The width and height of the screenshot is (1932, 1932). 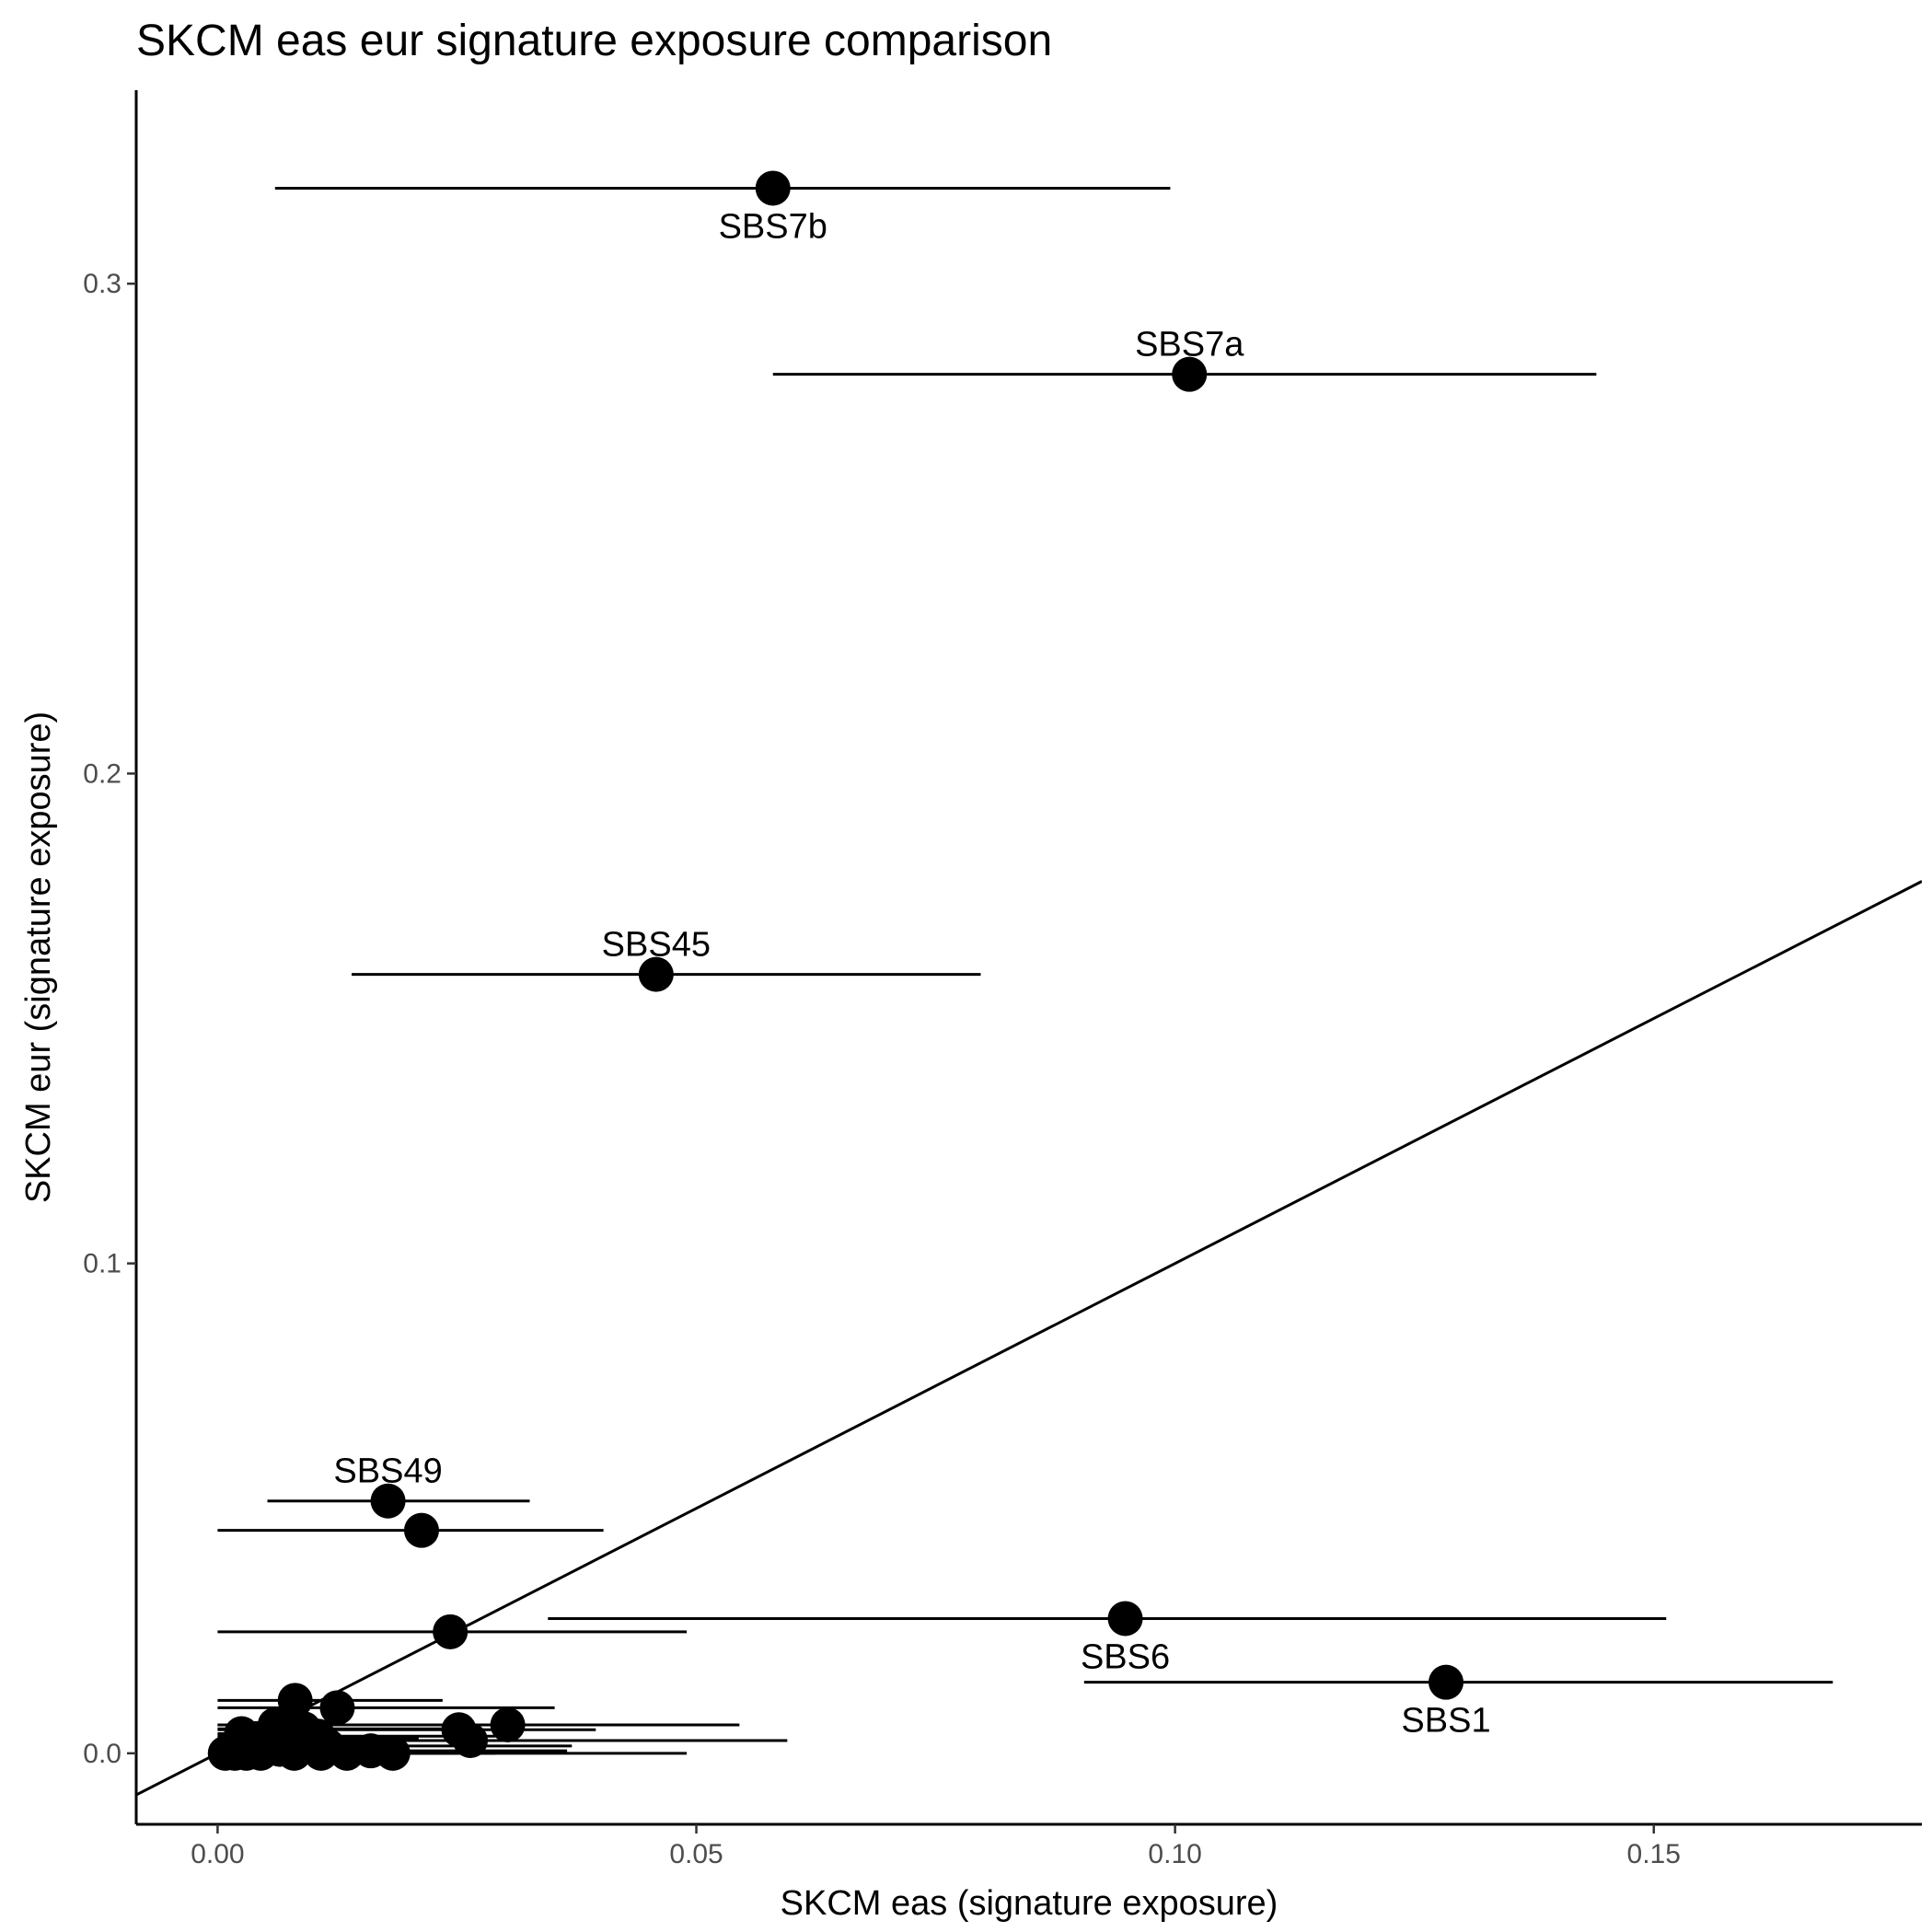 What do you see at coordinates (388, 1471) in the screenshot?
I see `point-label: SBS49` at bounding box center [388, 1471].